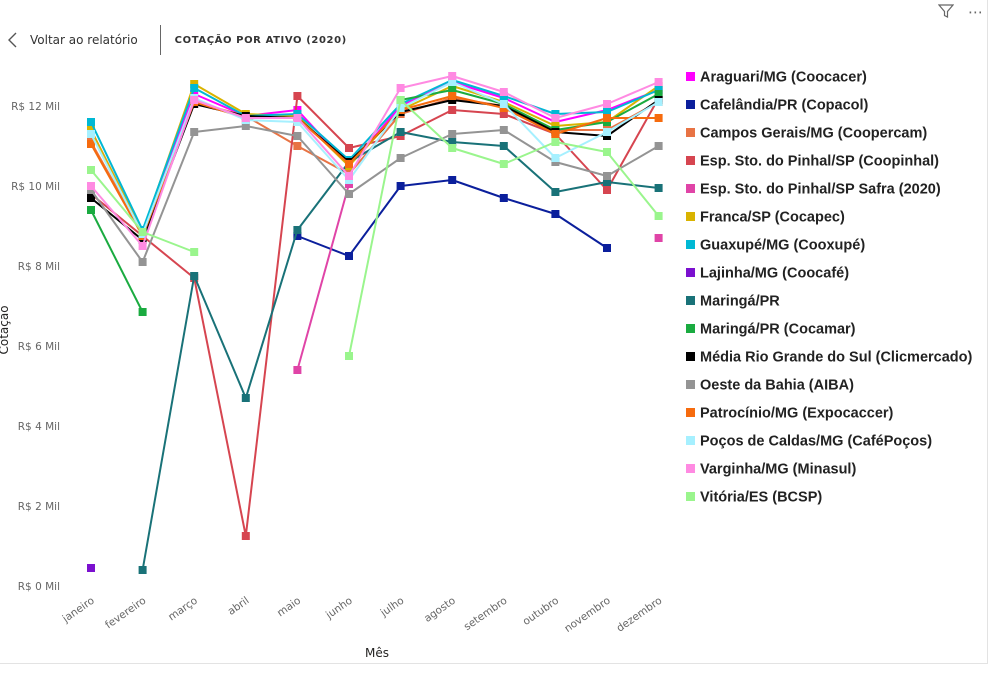 Image resolution: width=991 pixels, height=675 pixels. I want to click on legend-item: Cafelândia/PR (Copacol), so click(777, 106).